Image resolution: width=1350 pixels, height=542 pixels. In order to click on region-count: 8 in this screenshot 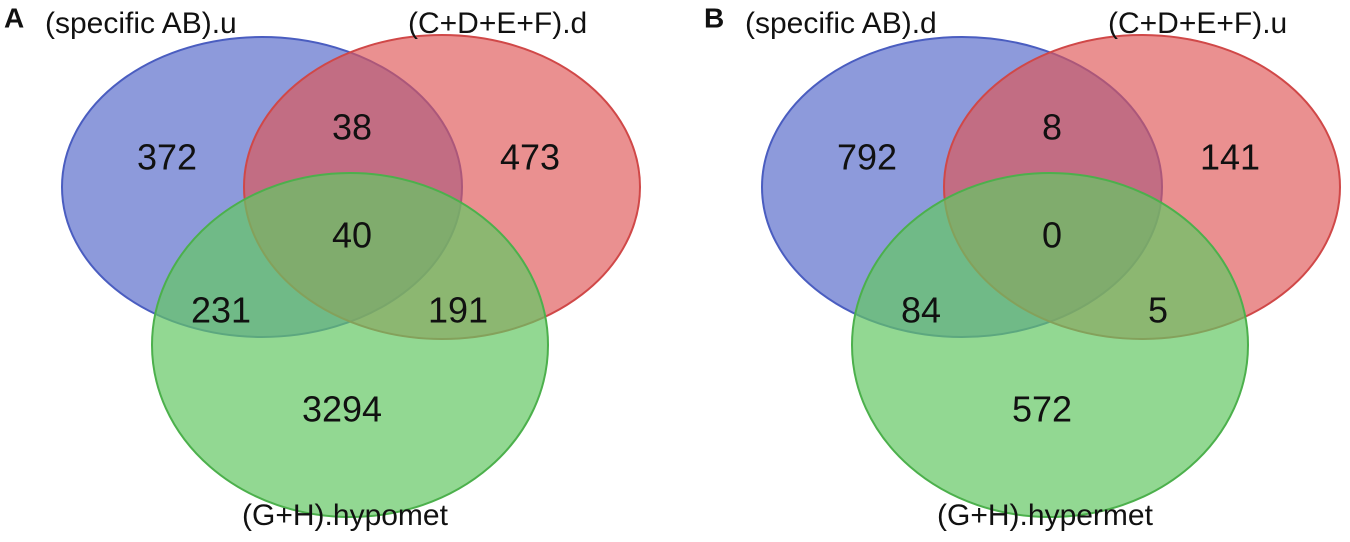, I will do `click(1052, 127)`.